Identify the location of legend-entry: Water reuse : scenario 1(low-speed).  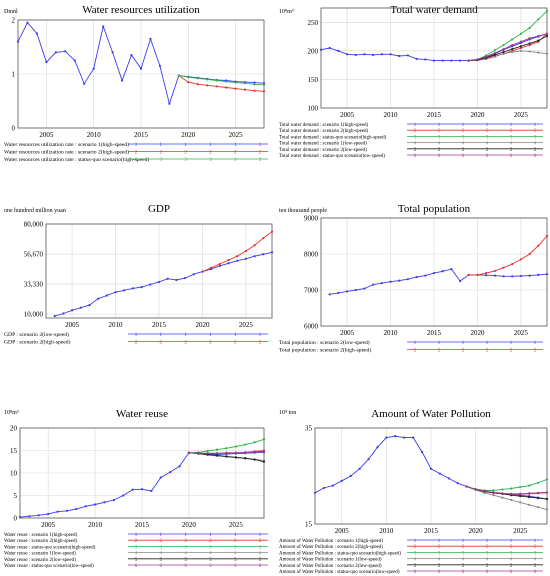
(40, 554).